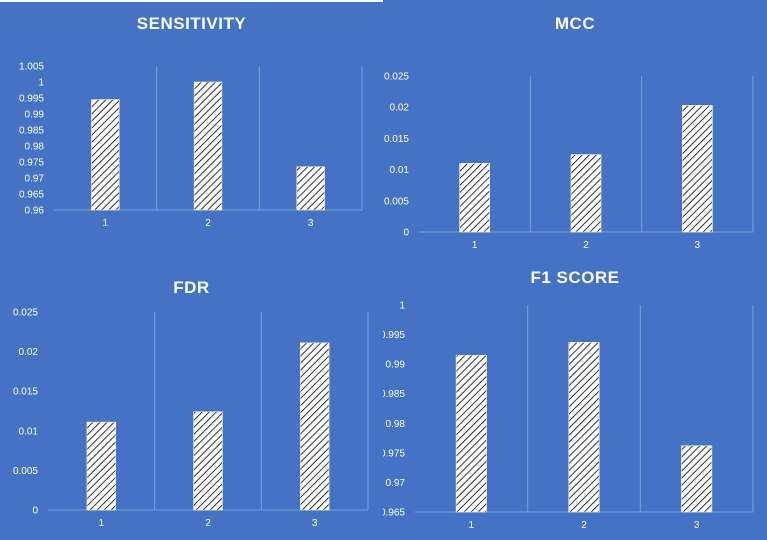  Describe the element at coordinates (191, 23) in the screenshot. I see `chart-title: SENSITIVITY` at that location.